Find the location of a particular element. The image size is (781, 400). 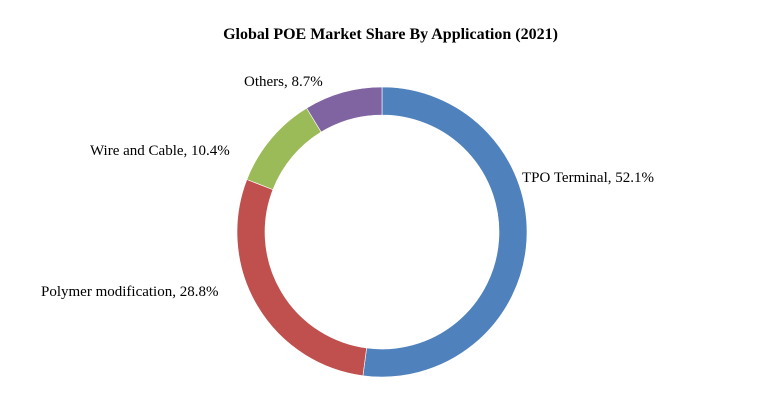

label-polymer-modification: Polymer modification, 28.8% is located at coordinates (130, 292).